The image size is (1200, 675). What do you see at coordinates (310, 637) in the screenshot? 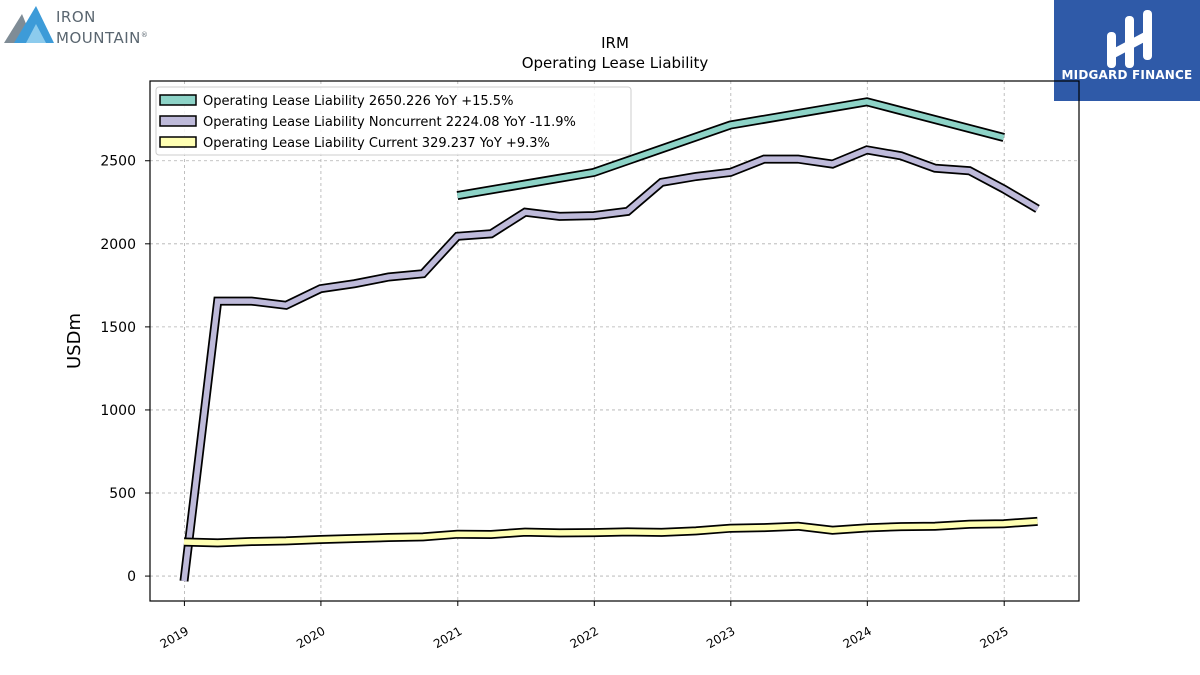
I see `x-tick-label: 2020` at bounding box center [310, 637].